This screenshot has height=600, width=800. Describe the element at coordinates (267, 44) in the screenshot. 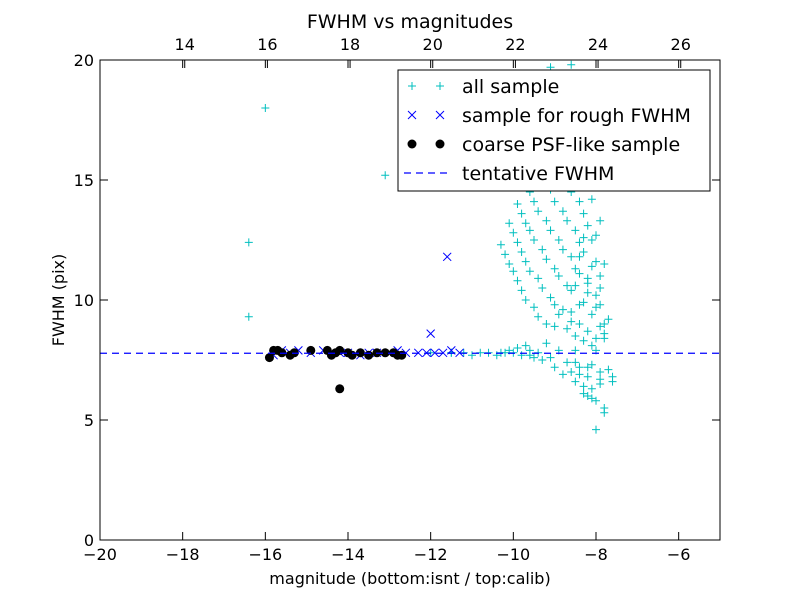

I see `top-tick-label: 16` at that location.